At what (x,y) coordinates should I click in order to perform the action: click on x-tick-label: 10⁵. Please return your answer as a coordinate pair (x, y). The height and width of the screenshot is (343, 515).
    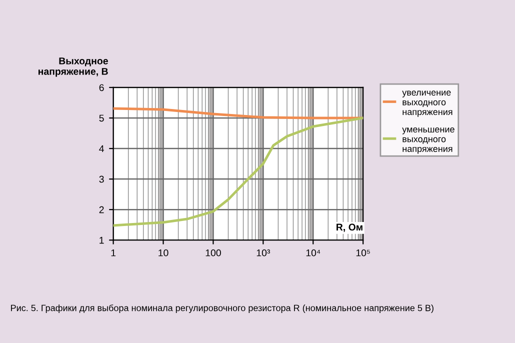
    Looking at the image, I should click on (363, 252).